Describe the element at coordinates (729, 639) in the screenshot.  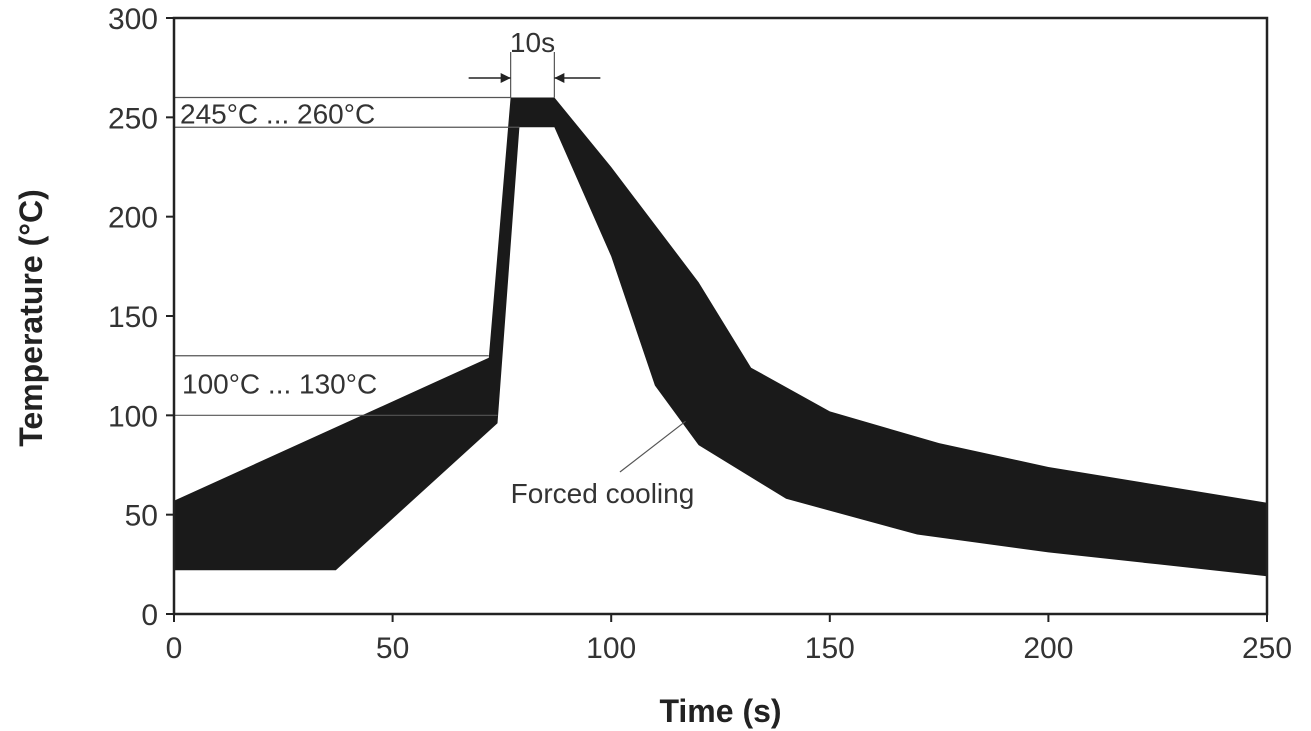
I see `x-axis-ticks: 0 50 100 150 200 250` at that location.